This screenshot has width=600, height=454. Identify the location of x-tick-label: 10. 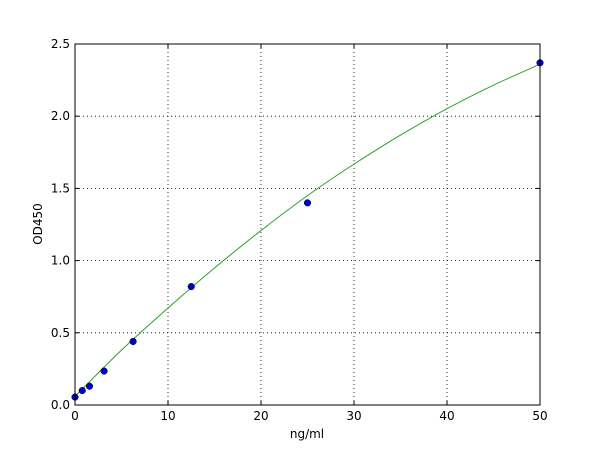
(167, 416).